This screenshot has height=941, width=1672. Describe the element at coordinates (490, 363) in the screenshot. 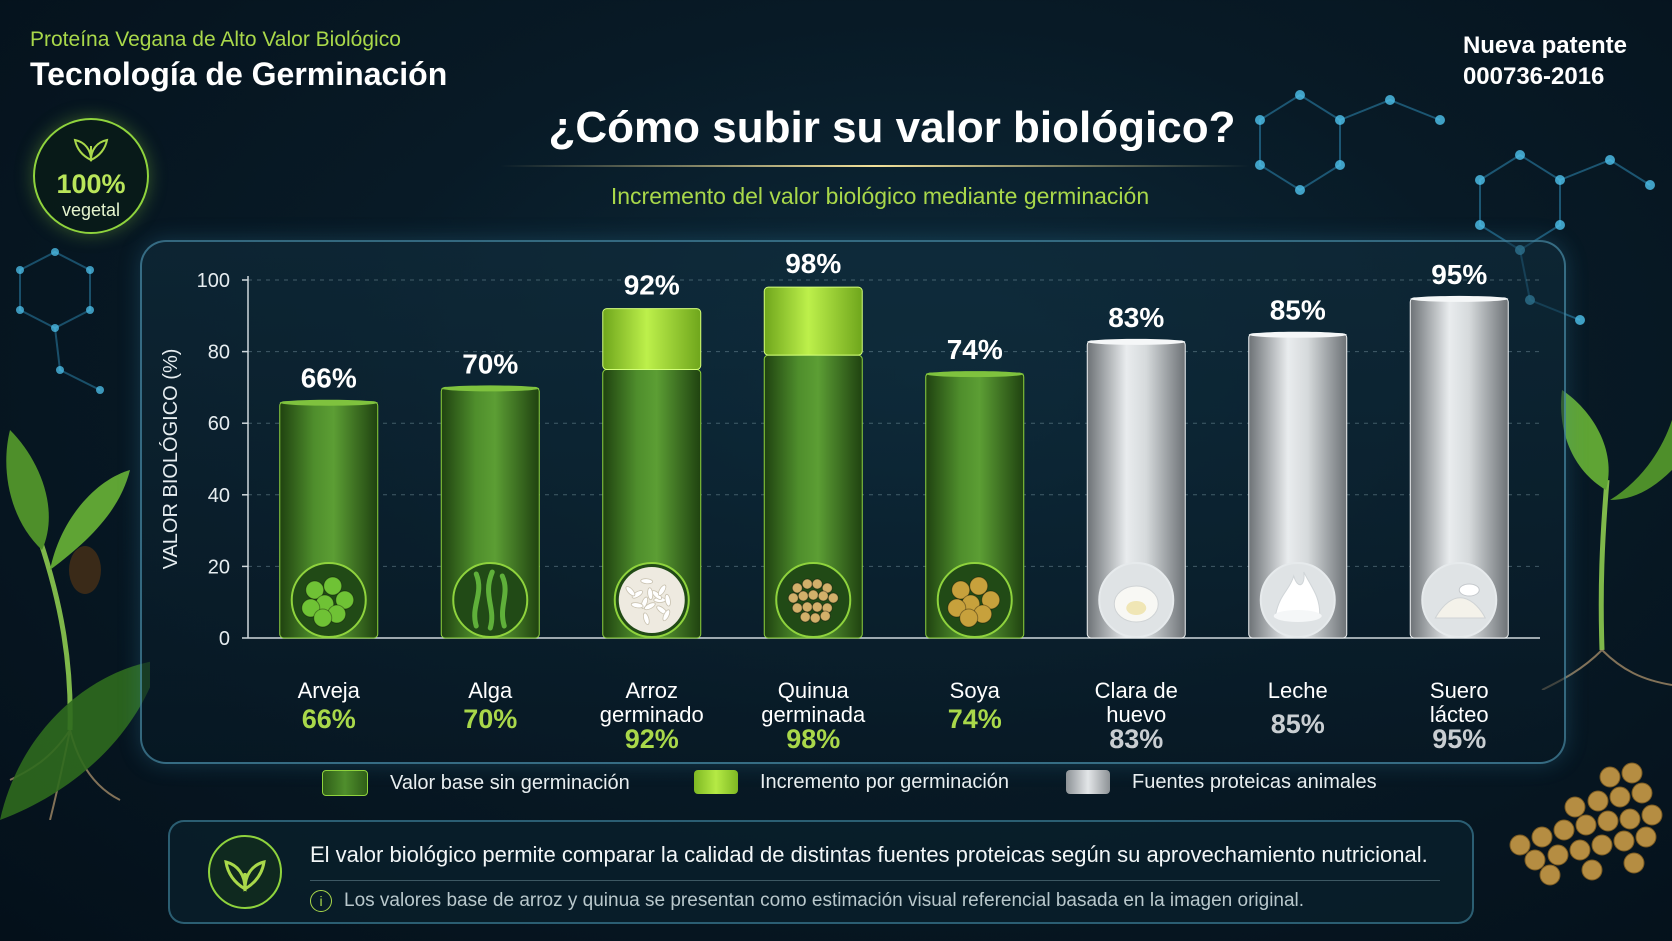

I see `bar-top-label: 70%` at that location.